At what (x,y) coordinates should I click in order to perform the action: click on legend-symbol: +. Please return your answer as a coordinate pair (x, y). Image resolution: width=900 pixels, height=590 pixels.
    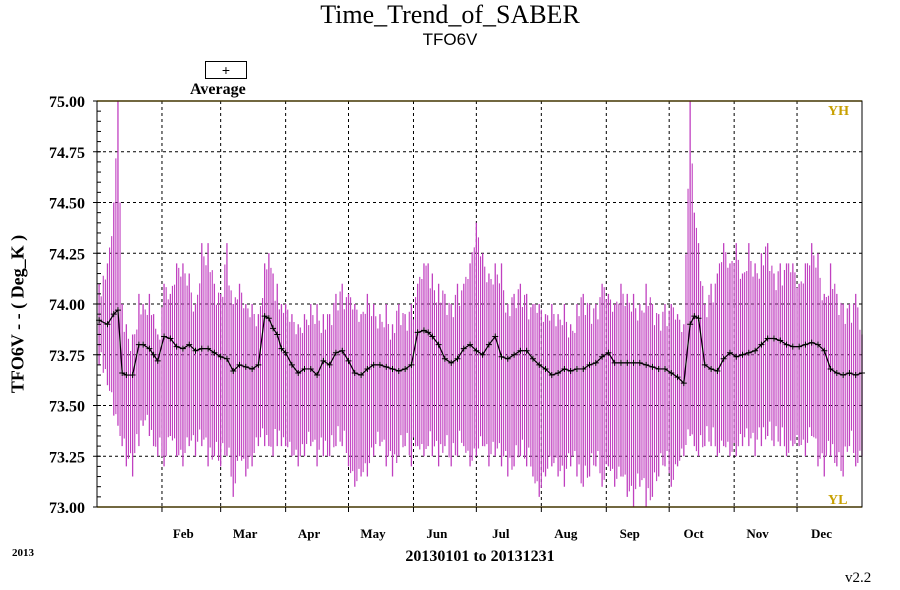
    Looking at the image, I should click on (226, 70).